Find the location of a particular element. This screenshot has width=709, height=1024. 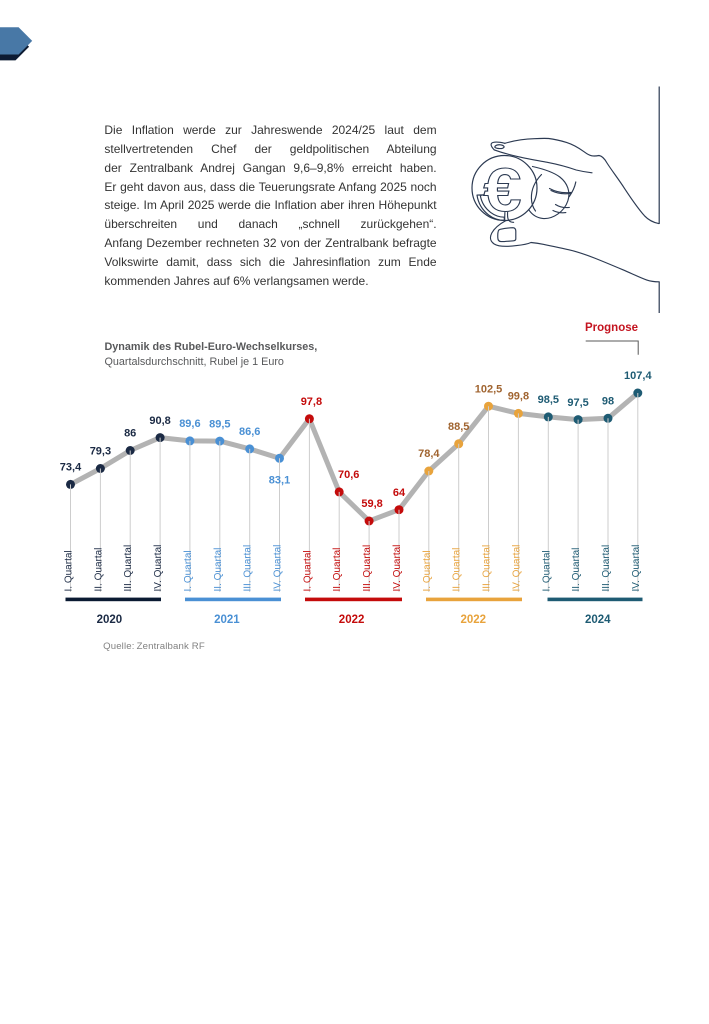

svg-text: 59,8 is located at coordinates (371, 504).